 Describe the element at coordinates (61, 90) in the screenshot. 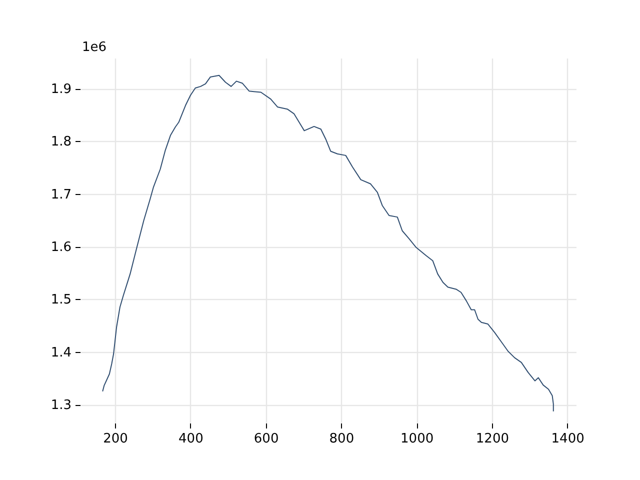

I see `y-tick-label: 1.9` at that location.